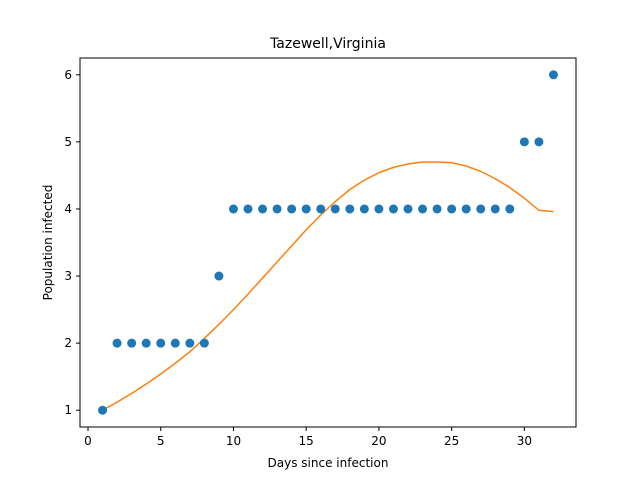 The height and width of the screenshot is (480, 640). I want to click on chart-title: Tazewell,Virginia, so click(327, 44).